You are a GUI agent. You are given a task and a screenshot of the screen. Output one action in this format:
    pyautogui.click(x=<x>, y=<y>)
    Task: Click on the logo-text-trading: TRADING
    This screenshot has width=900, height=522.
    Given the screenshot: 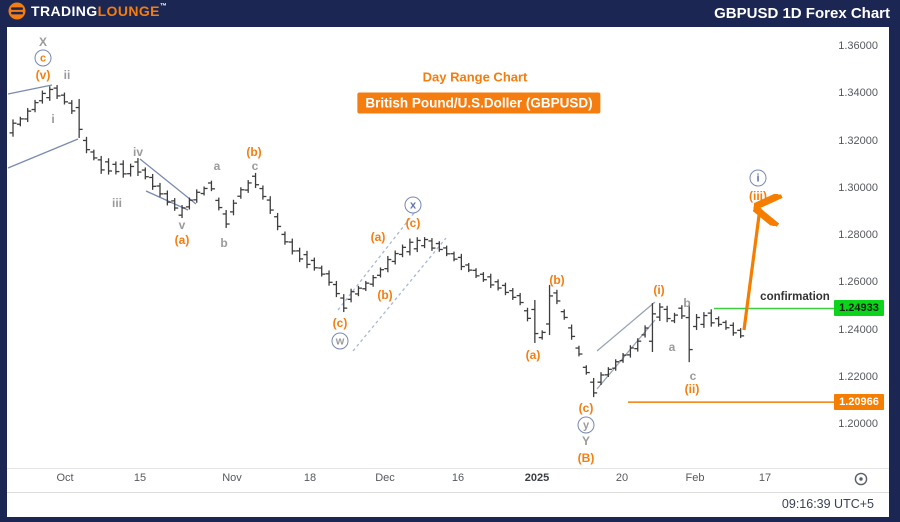 What is the action you would take?
    pyautogui.click(x=64, y=11)
    